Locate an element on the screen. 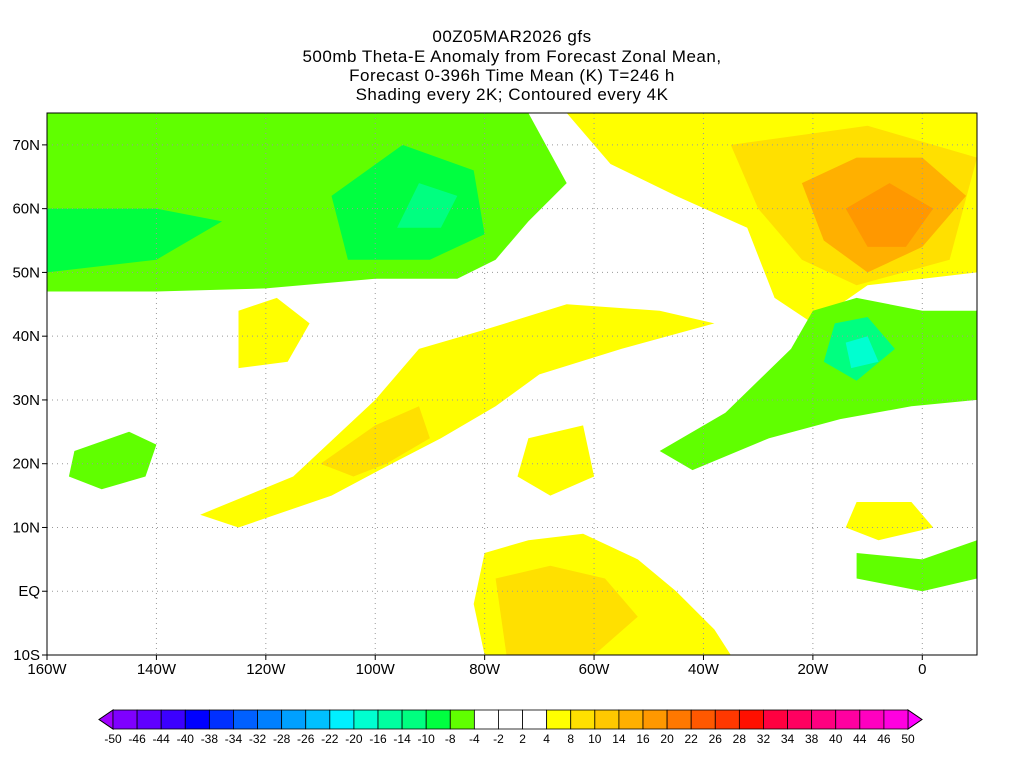 This screenshot has height=768, width=1024. colorbar-under-triangle is located at coordinates (106, 719).